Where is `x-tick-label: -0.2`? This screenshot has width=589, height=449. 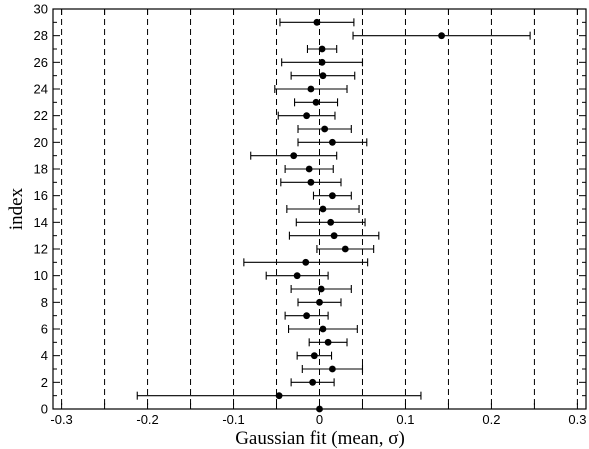
x-tick-label: -0.2 is located at coordinates (147, 419).